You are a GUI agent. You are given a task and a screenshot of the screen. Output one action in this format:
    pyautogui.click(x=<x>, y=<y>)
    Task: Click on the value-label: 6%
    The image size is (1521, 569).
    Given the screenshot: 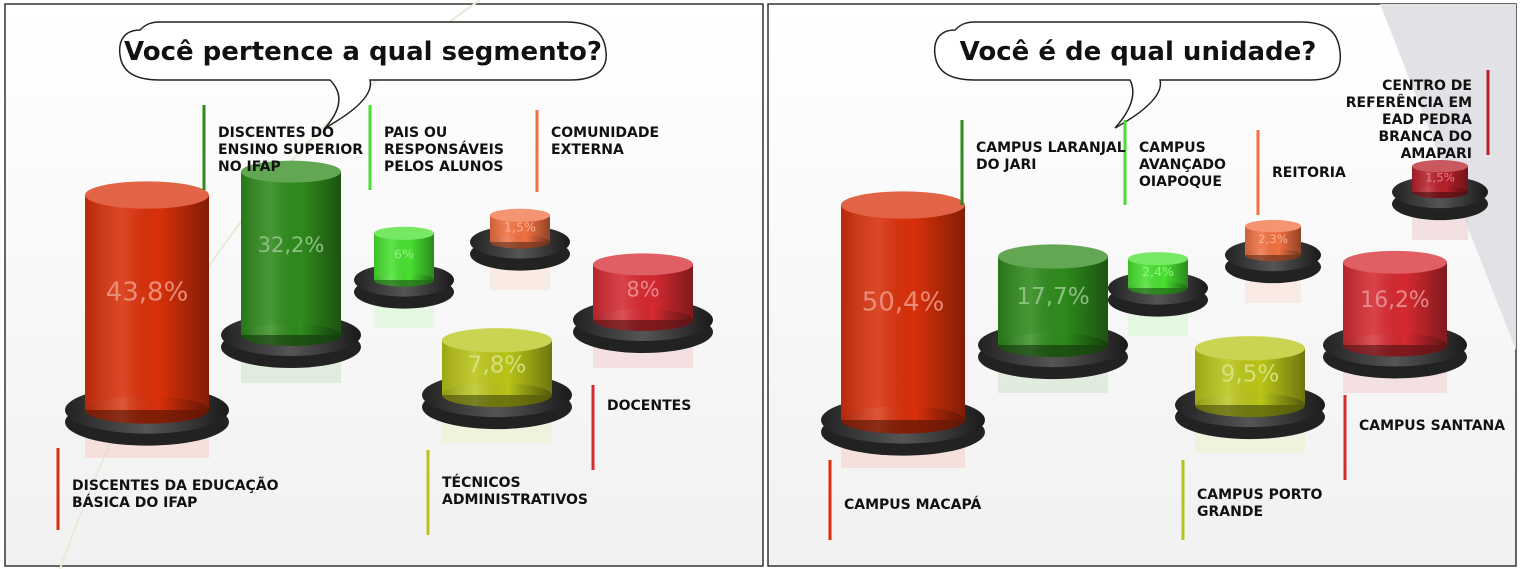 What is the action you would take?
    pyautogui.click(x=404, y=254)
    